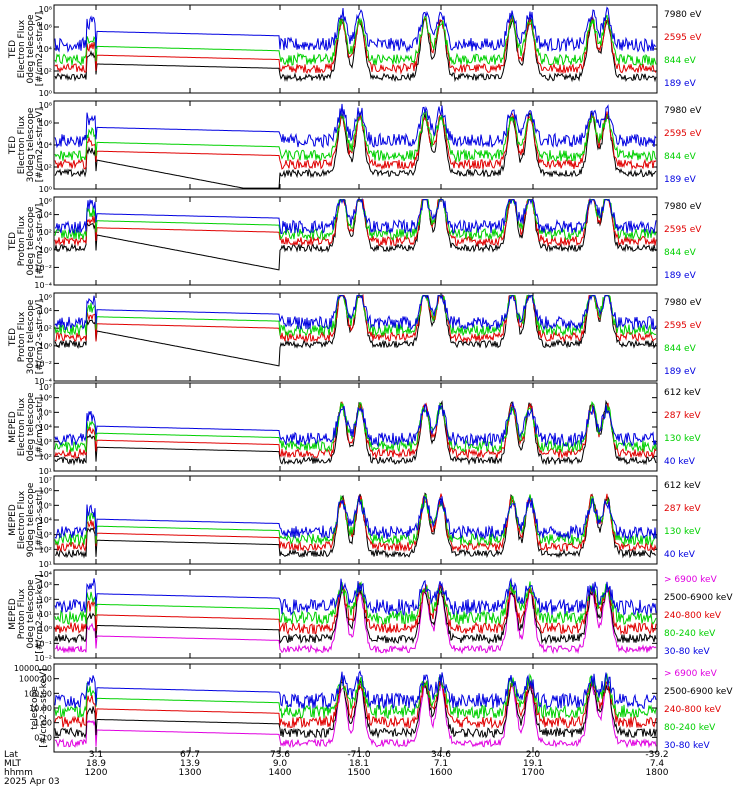 This screenshot has width=750, height=800. I want to click on legend-entry: 40 keV, so click(680, 462).